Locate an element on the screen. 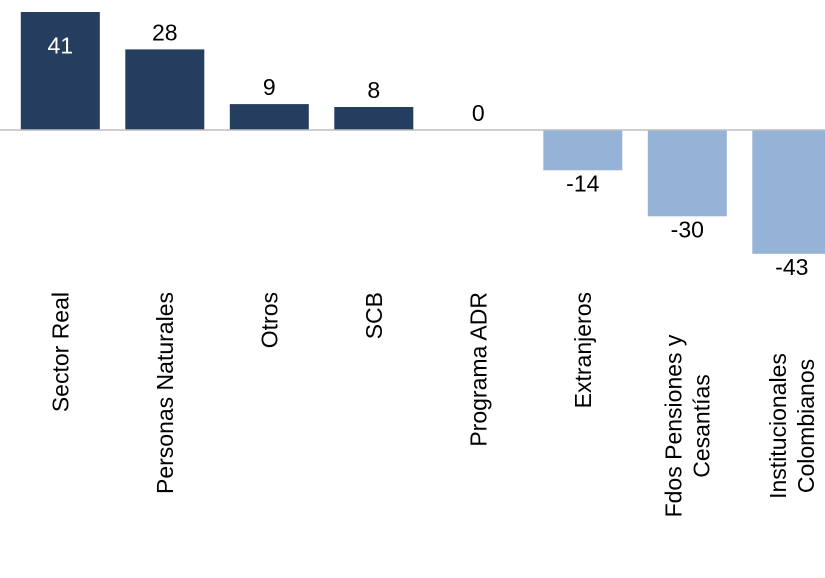 The image size is (825, 578). category-label-4: Programa ADR is located at coordinates (478, 369).